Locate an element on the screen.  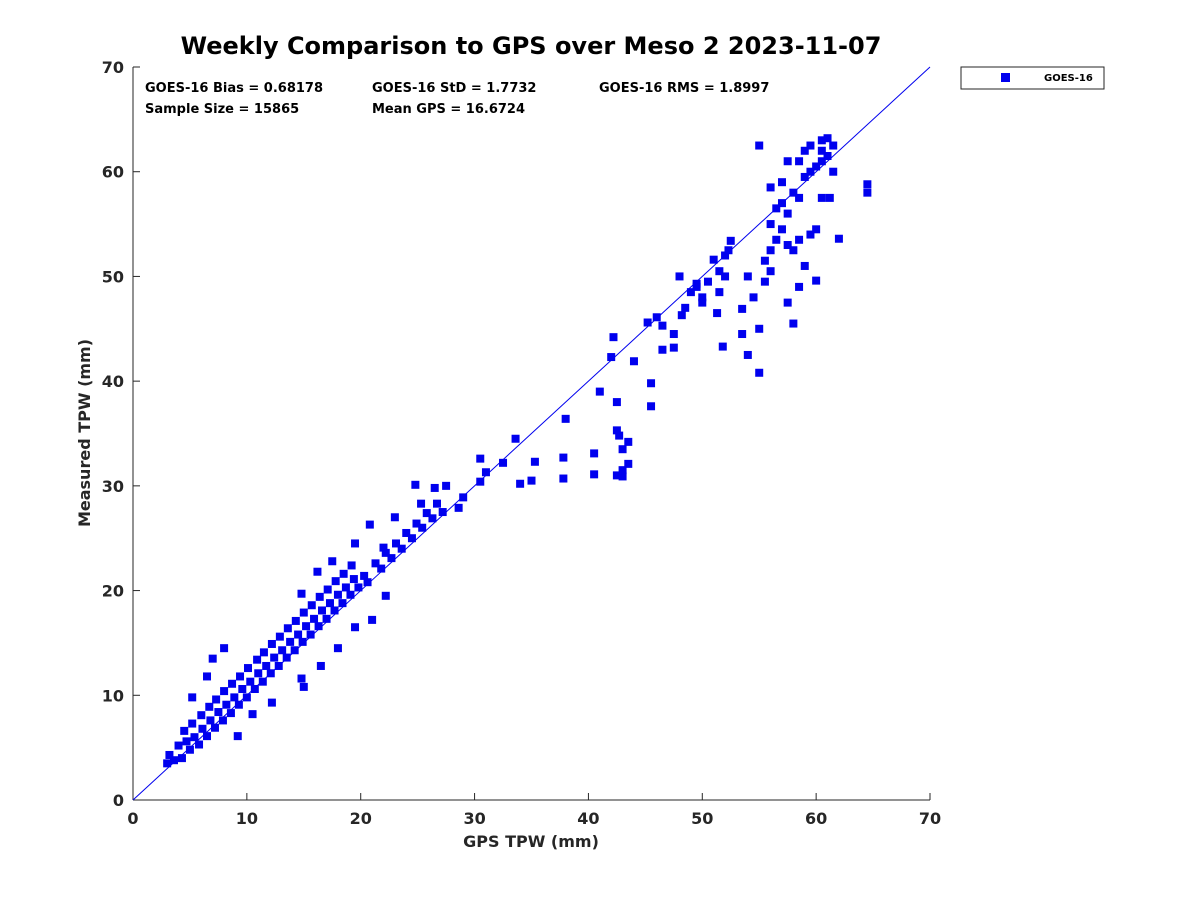
y-tick-label: 40 is located at coordinates (113, 381).